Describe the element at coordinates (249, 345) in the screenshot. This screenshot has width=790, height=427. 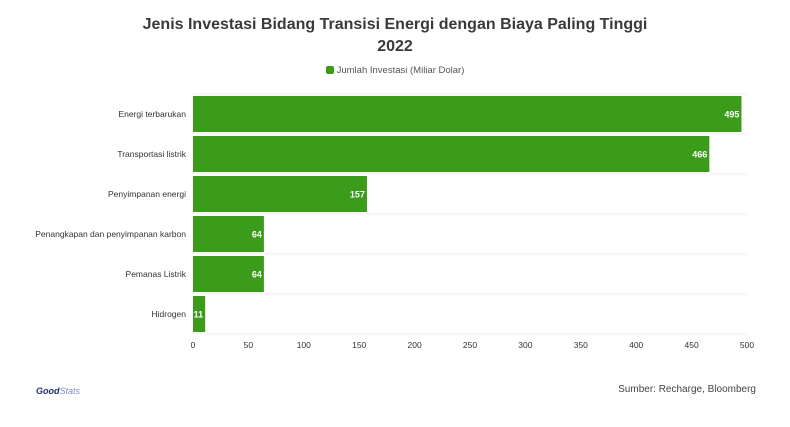
I see `x-tick-label: 50` at that location.